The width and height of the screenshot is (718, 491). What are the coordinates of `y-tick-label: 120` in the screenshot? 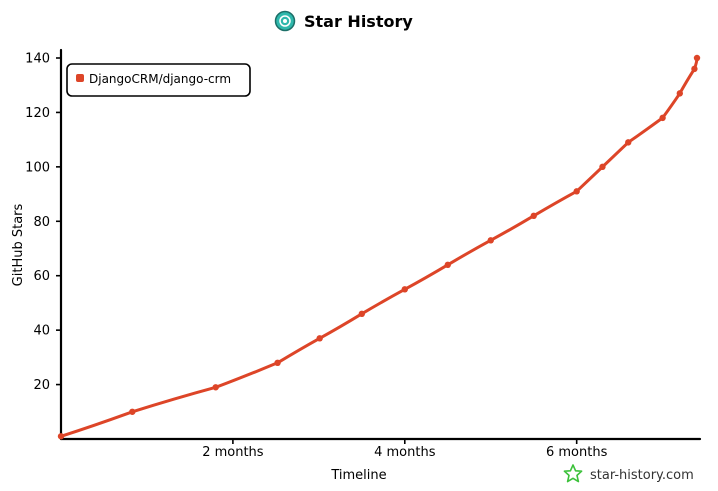 It's located at (37, 113).